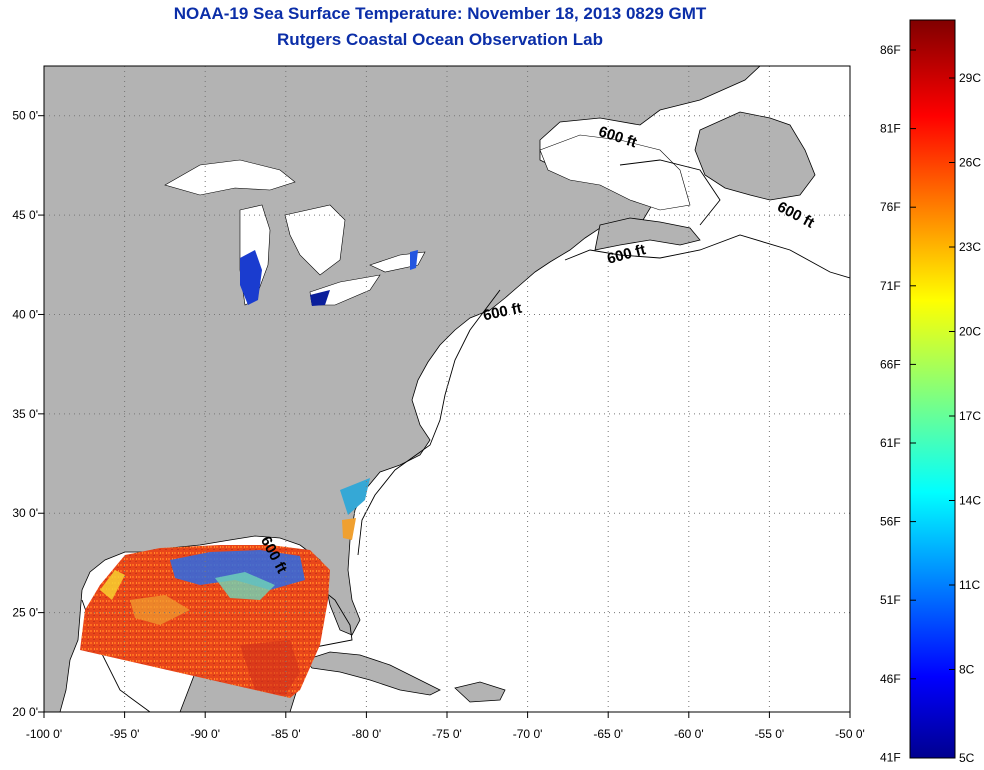 This screenshot has width=984, height=770. Describe the element at coordinates (689, 734) in the screenshot. I see `x-tick-label: -60 0'` at that location.